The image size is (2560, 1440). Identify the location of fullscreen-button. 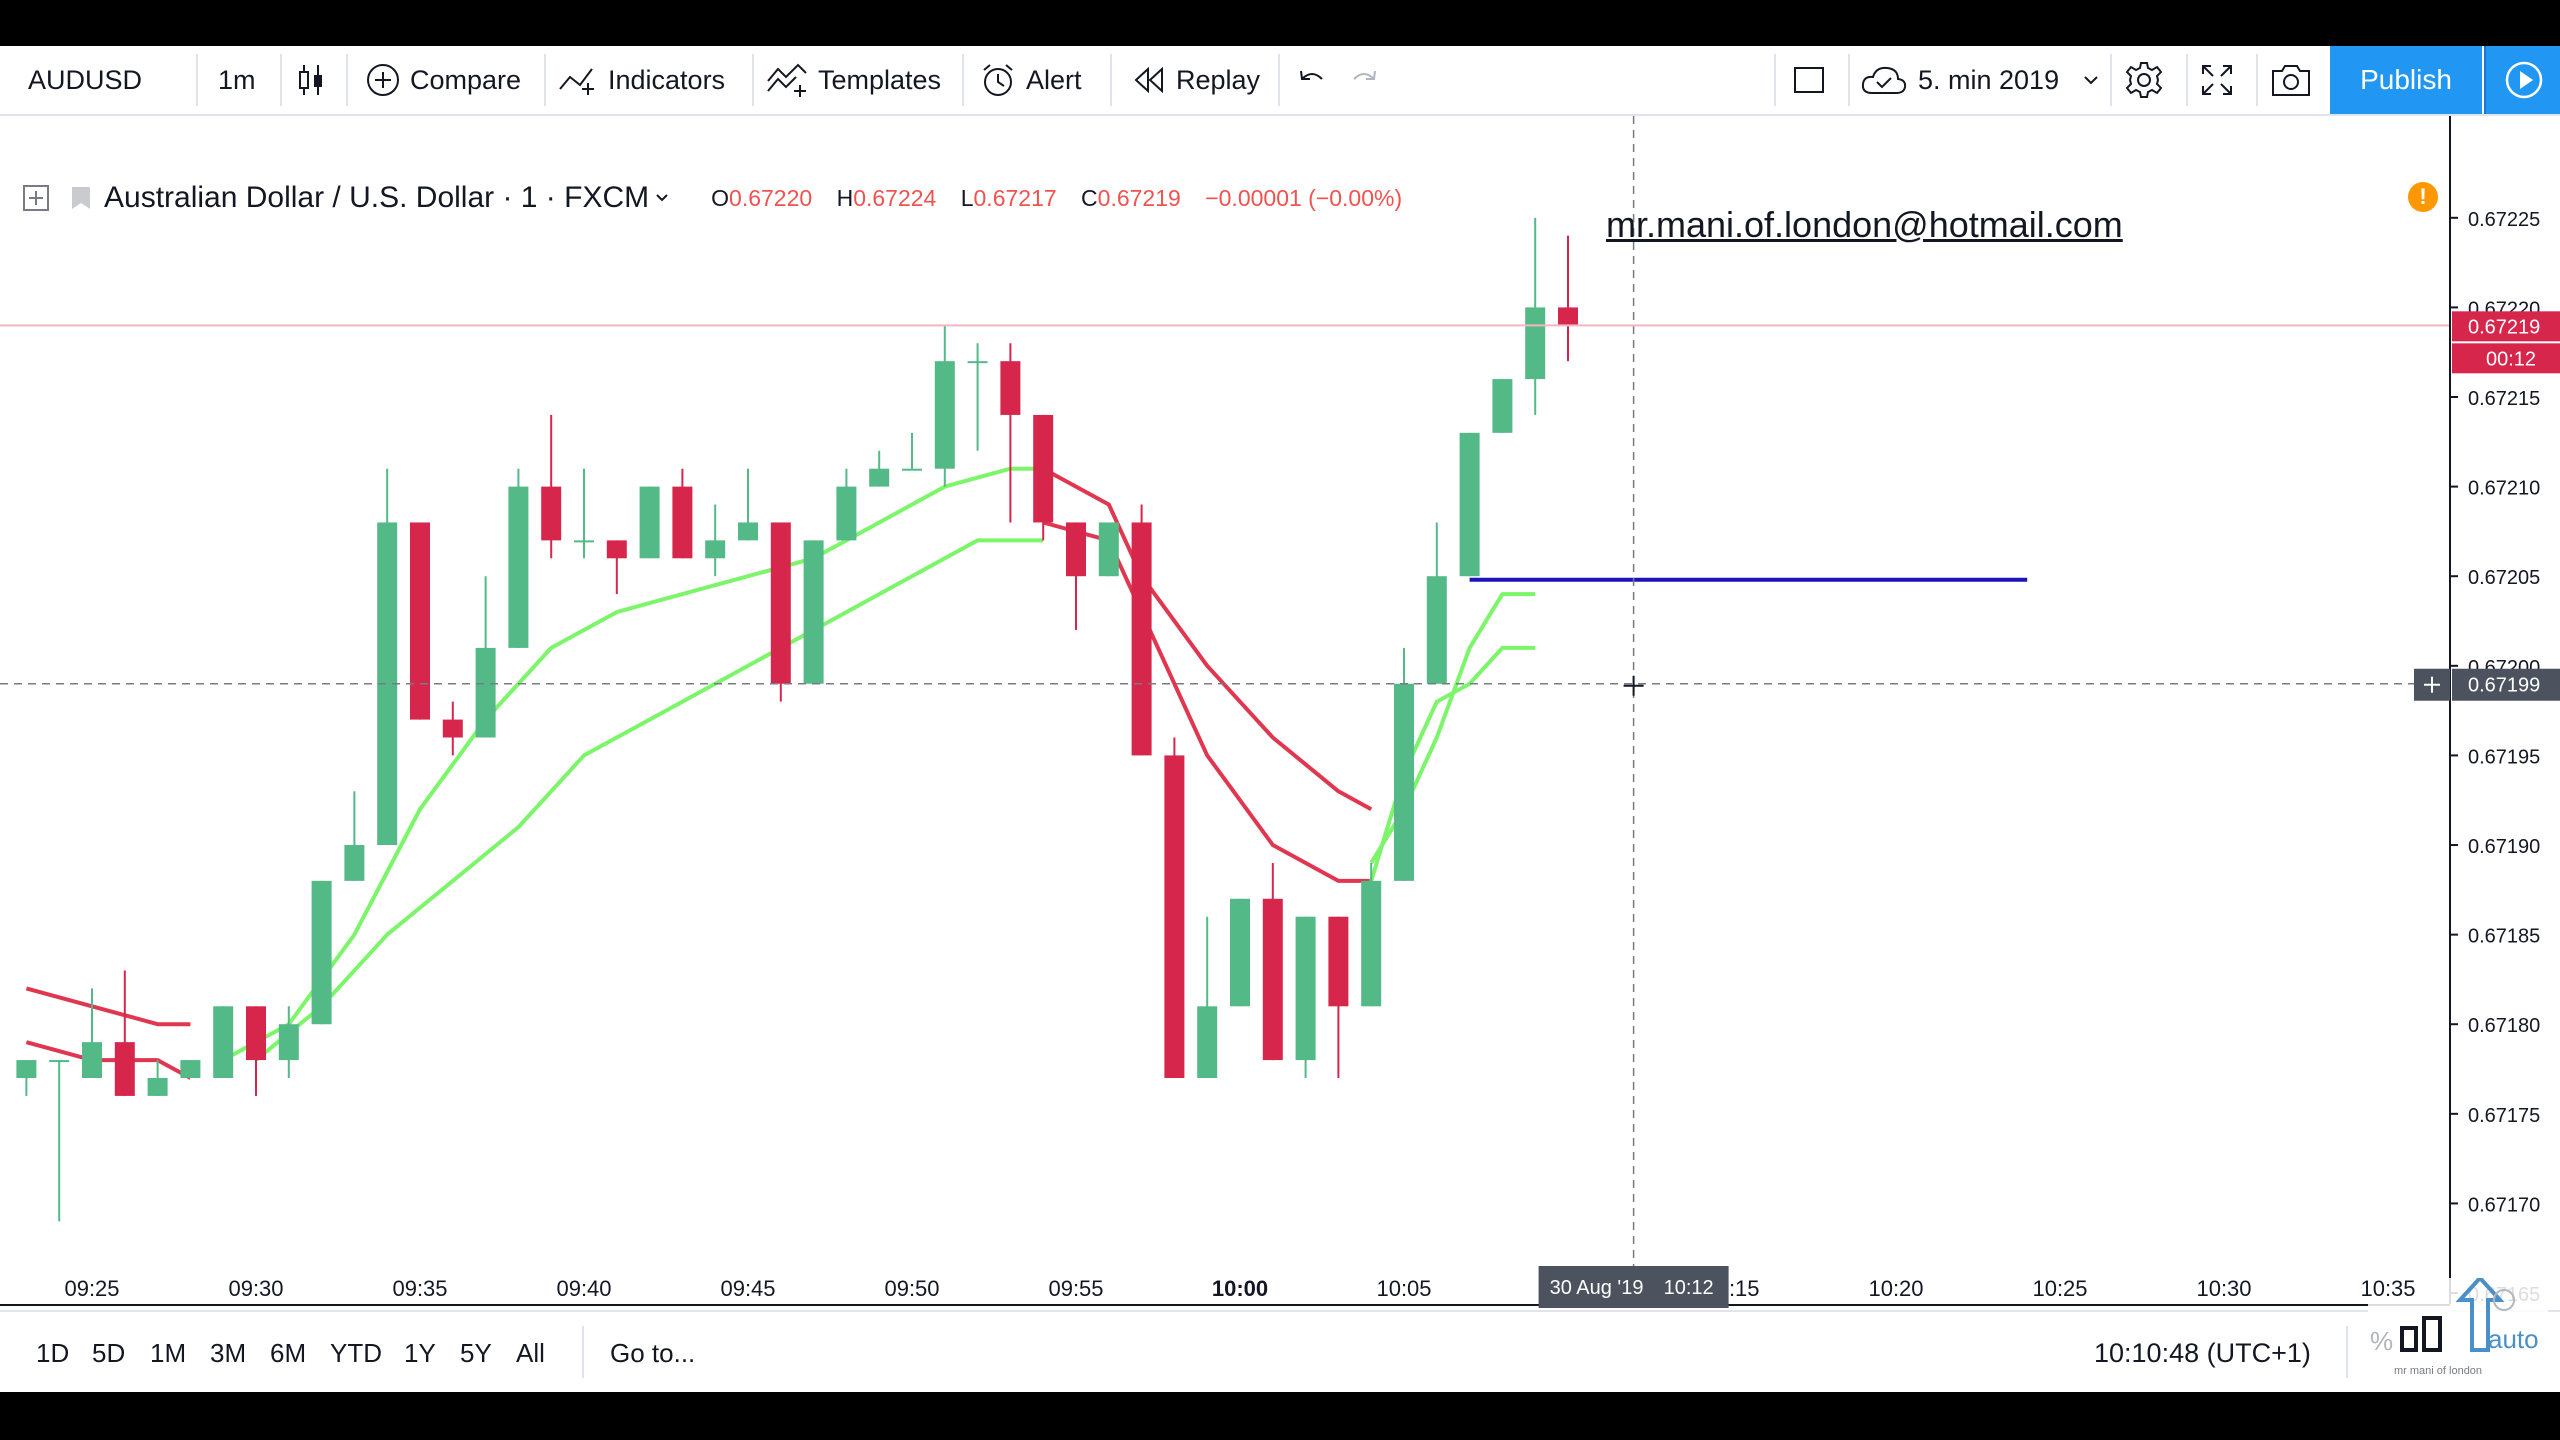
(2217, 80).